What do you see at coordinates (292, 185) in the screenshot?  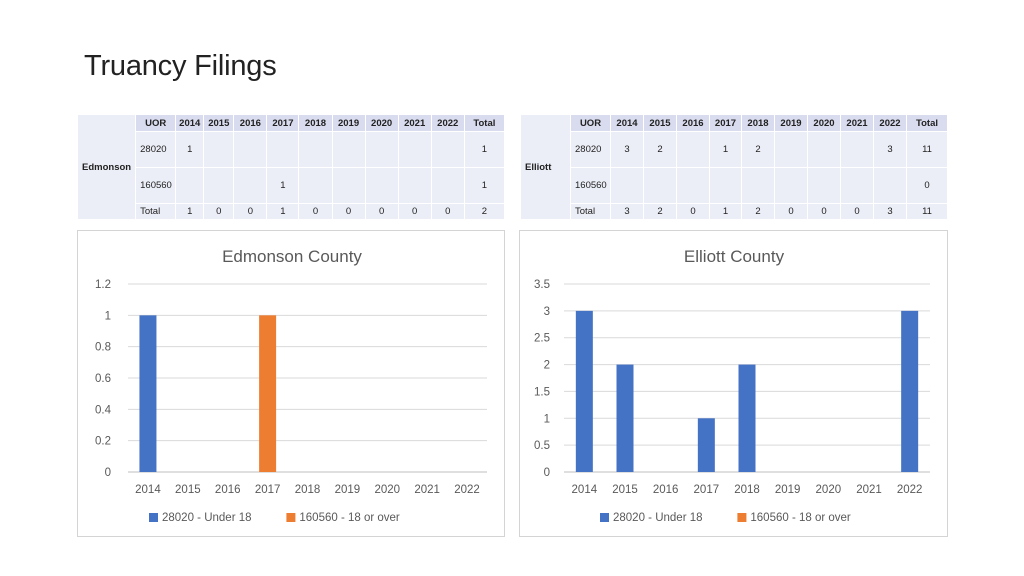 I see `table-row: 160560 1 1` at bounding box center [292, 185].